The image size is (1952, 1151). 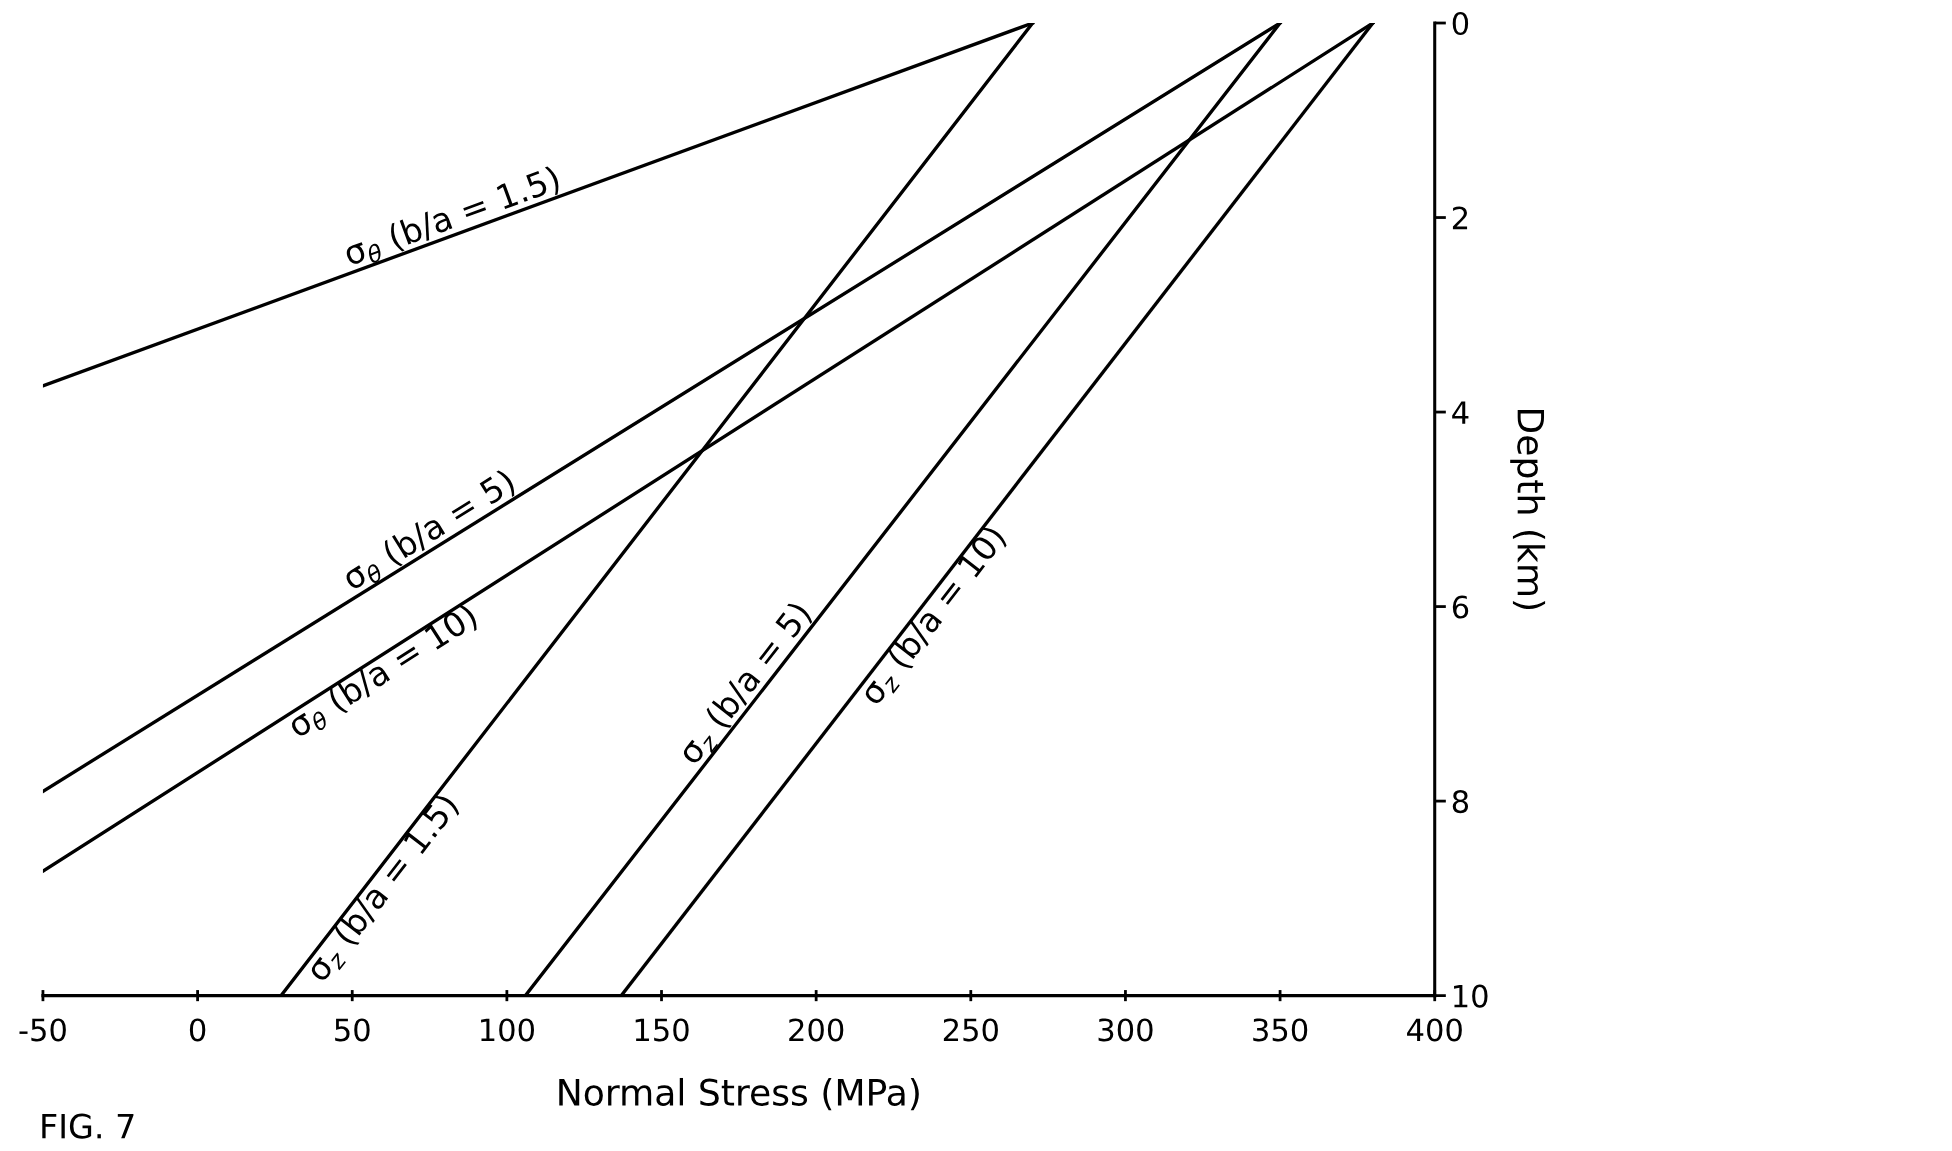 I want to click on caption: FIG. 7, so click(x=88, y=1126).